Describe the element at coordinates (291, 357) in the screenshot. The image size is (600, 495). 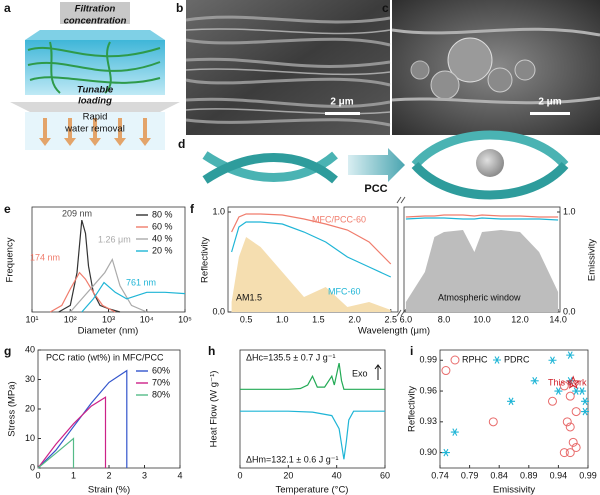
I see `annotation: ΔHc=135.5 ± 0.7 J g⁻¹` at that location.